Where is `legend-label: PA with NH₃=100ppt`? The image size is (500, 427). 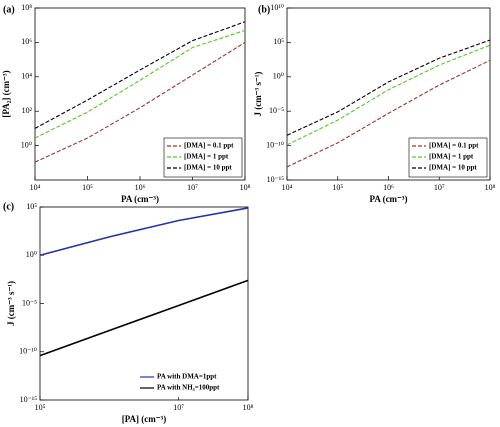
legend-label: PA with NH₃=100ppt is located at coordinates (188, 388).